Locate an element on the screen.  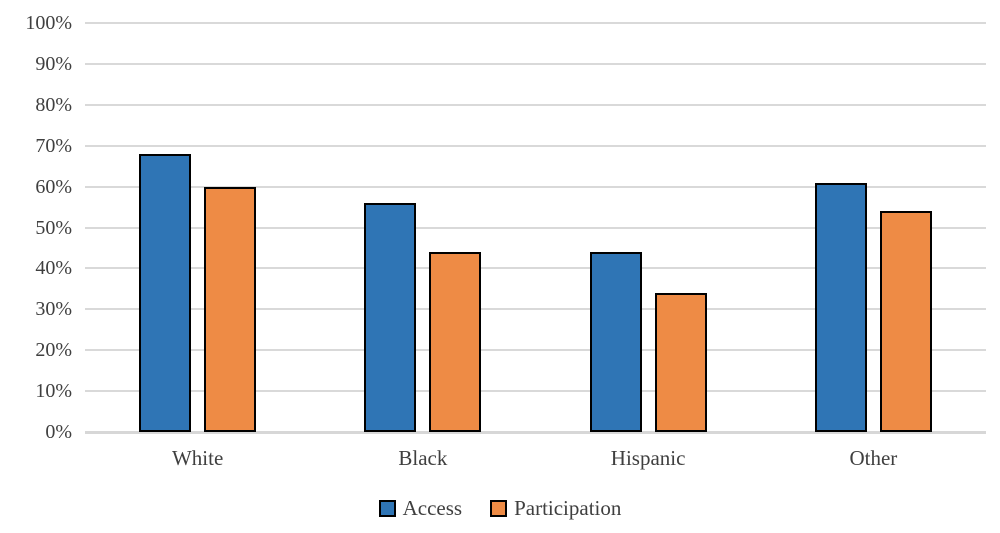
legend-label-participation: Participation is located at coordinates (568, 508).